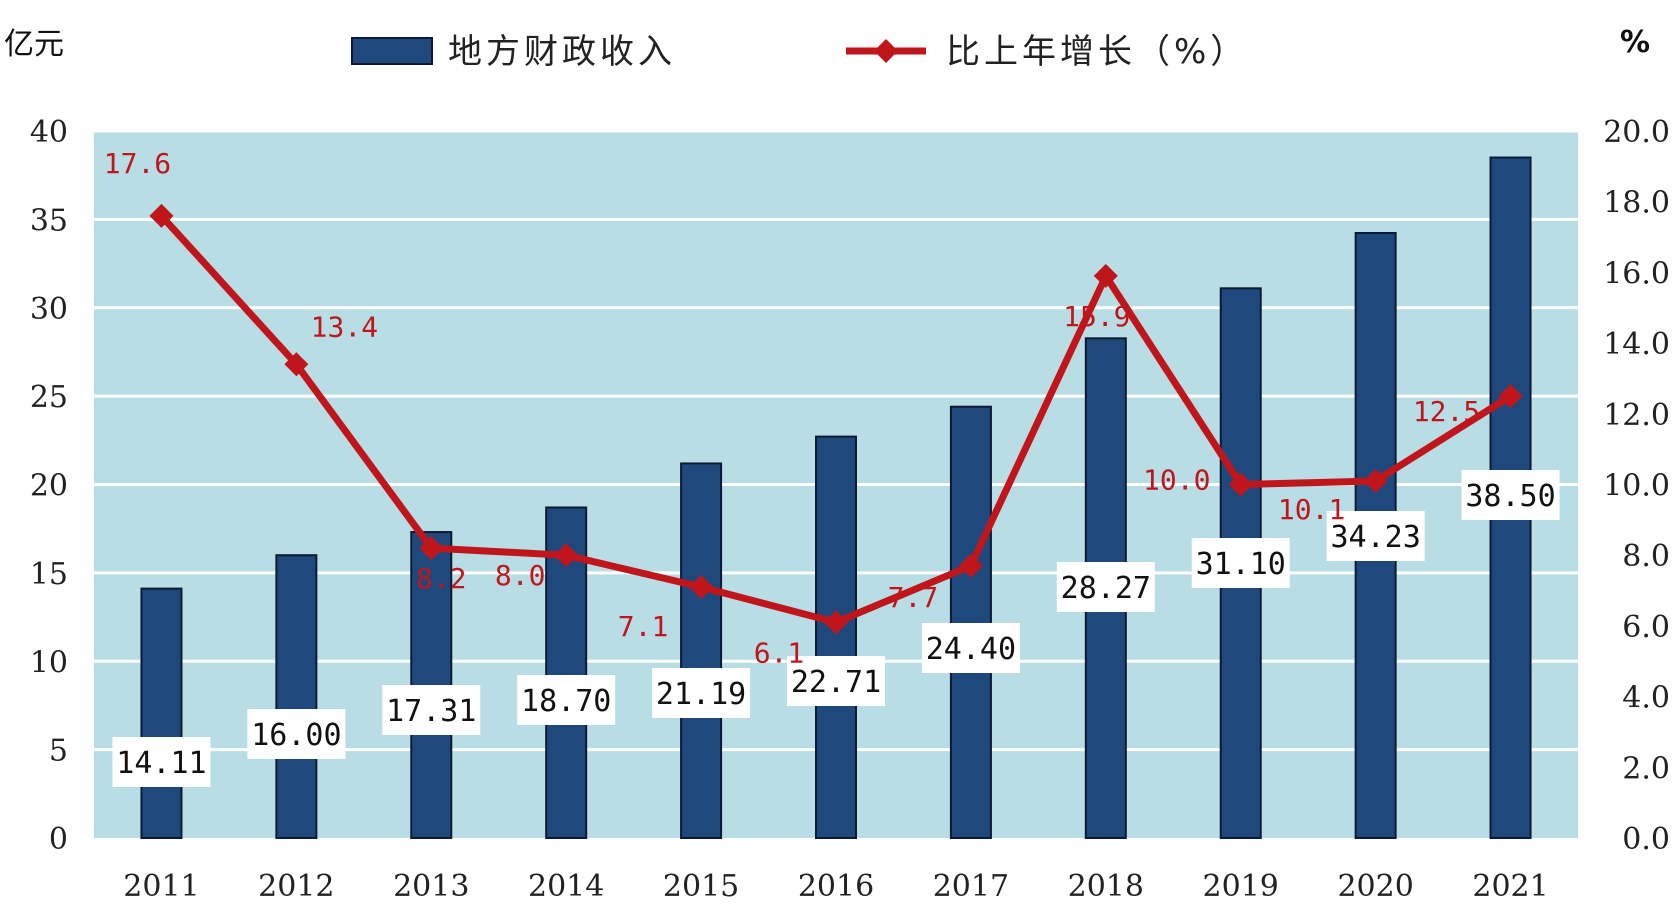 This screenshot has height=910, width=1674. Describe the element at coordinates (1646, 698) in the screenshot. I see `right-tick-label: 4.0` at that location.